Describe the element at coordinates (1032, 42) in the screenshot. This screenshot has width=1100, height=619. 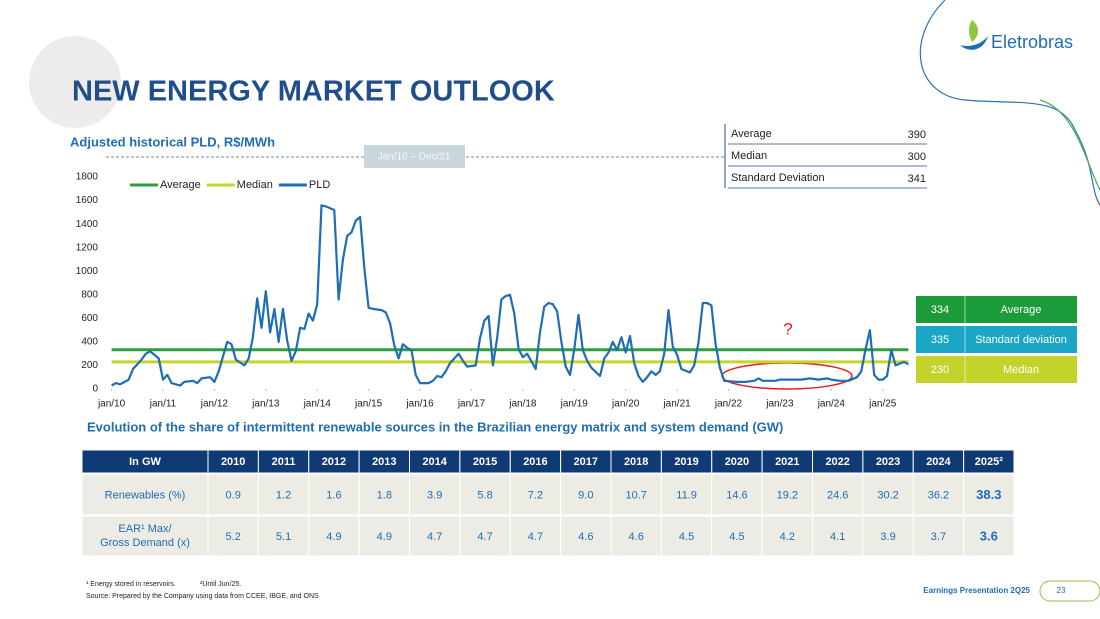
I see `logo-text: Eletrobras` at that location.